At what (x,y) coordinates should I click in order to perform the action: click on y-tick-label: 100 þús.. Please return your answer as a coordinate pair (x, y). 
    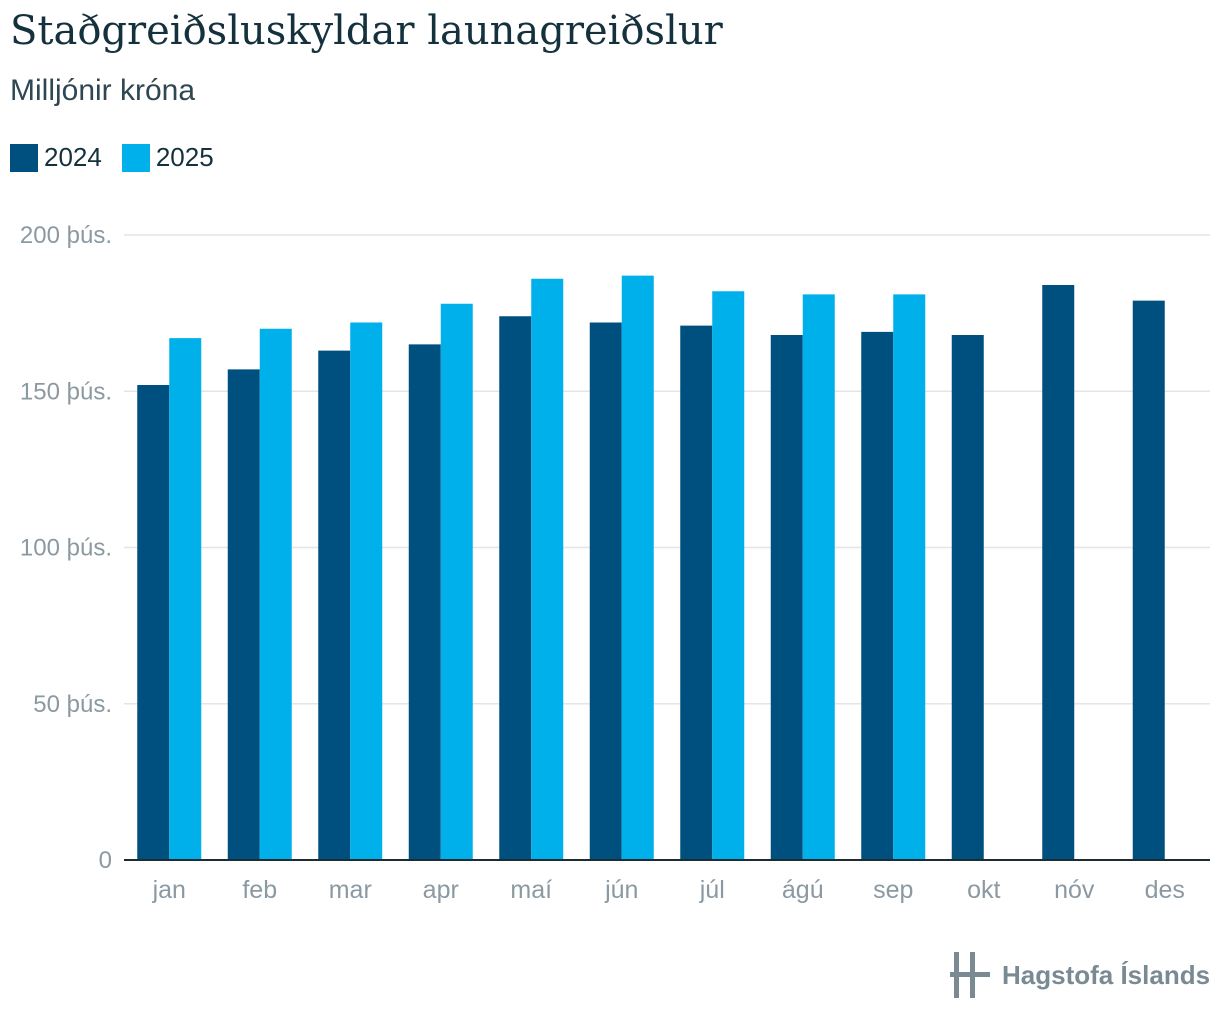
    Looking at the image, I should click on (66, 548).